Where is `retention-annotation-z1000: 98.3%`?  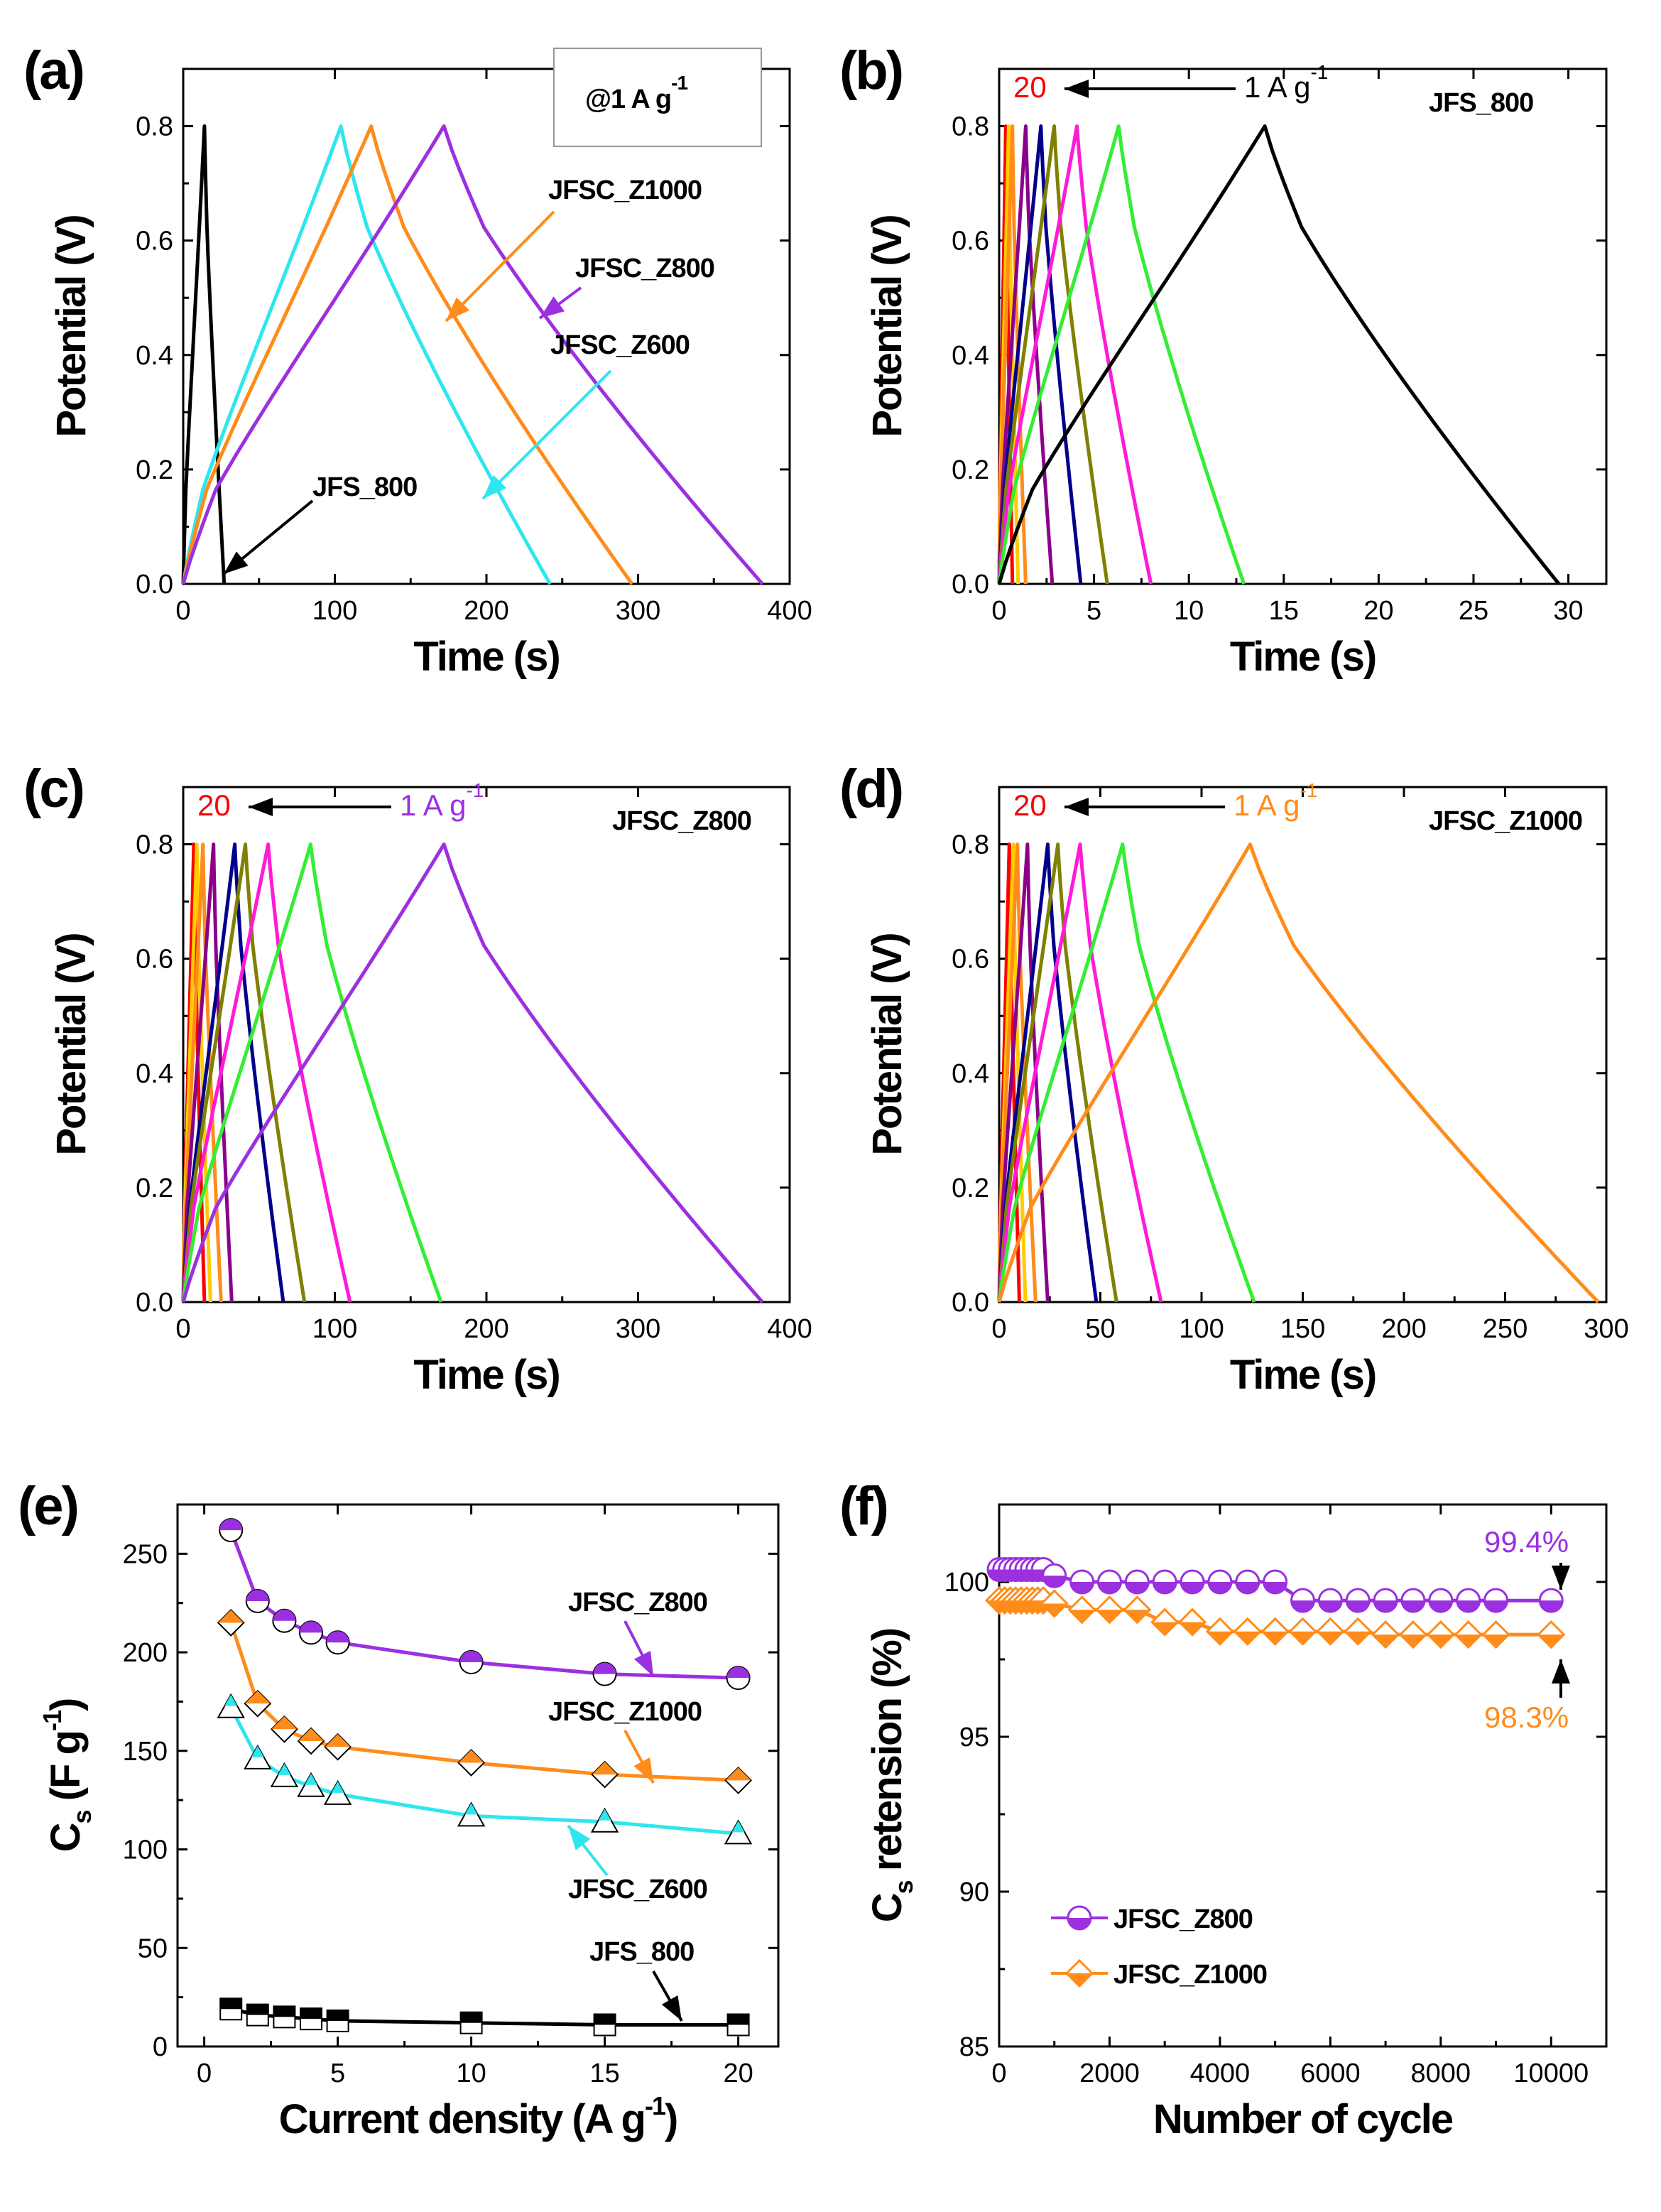 retention-annotation-z1000: 98.3% is located at coordinates (1526, 1717).